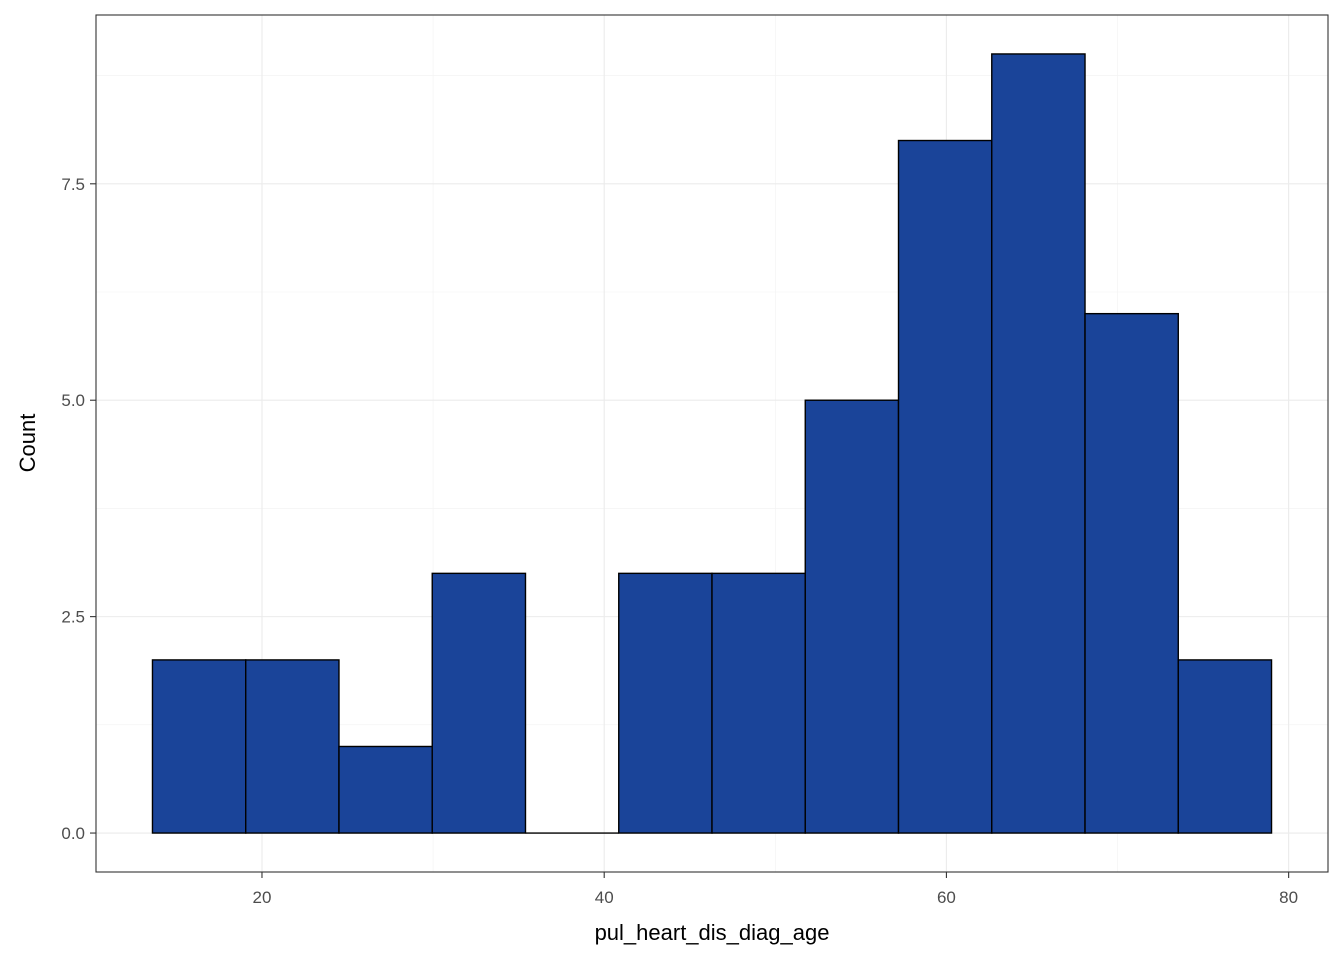 This screenshot has height=960, width=1344. I want to click on y-axis-title: Count, so click(27, 443).